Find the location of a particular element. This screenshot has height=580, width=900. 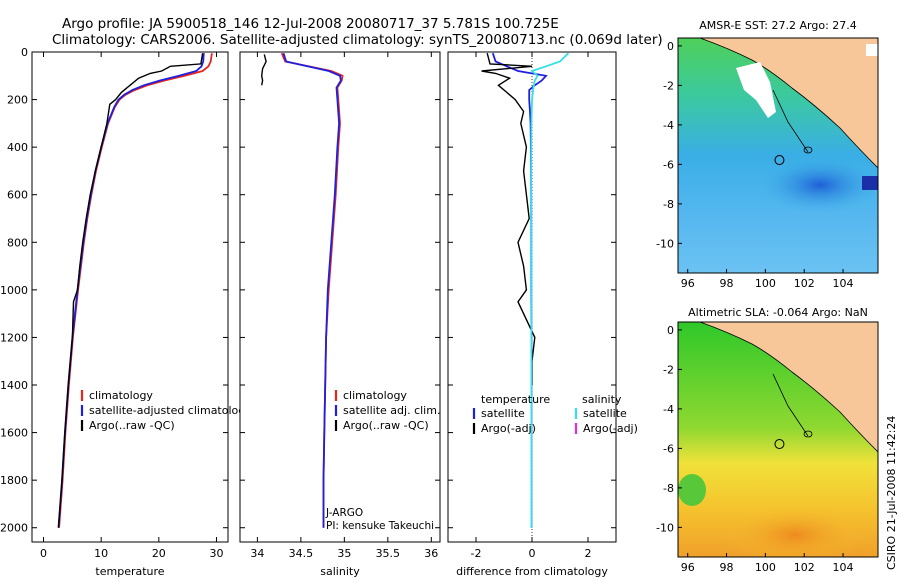

sst-cloud-gap is located at coordinates (756, 90).